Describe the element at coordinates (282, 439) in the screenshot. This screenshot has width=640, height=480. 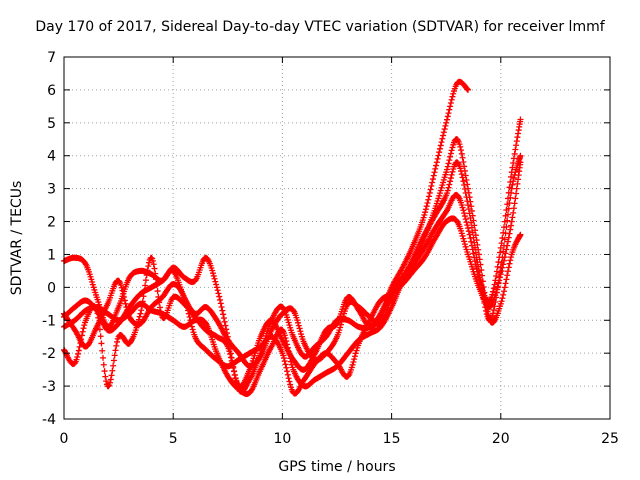
I see `x-tick-label: 10` at that location.